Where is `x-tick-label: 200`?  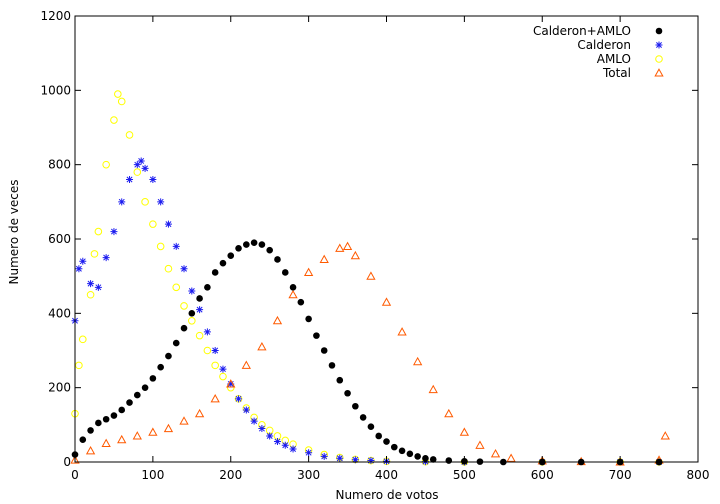
x-tick-label: 200 is located at coordinates (230, 475).